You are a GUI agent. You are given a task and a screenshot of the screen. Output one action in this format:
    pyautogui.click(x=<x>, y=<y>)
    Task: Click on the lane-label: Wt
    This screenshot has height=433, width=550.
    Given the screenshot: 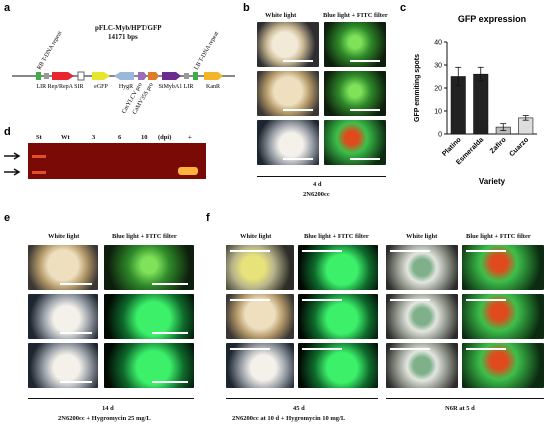 What is the action you would take?
    pyautogui.click(x=65, y=137)
    